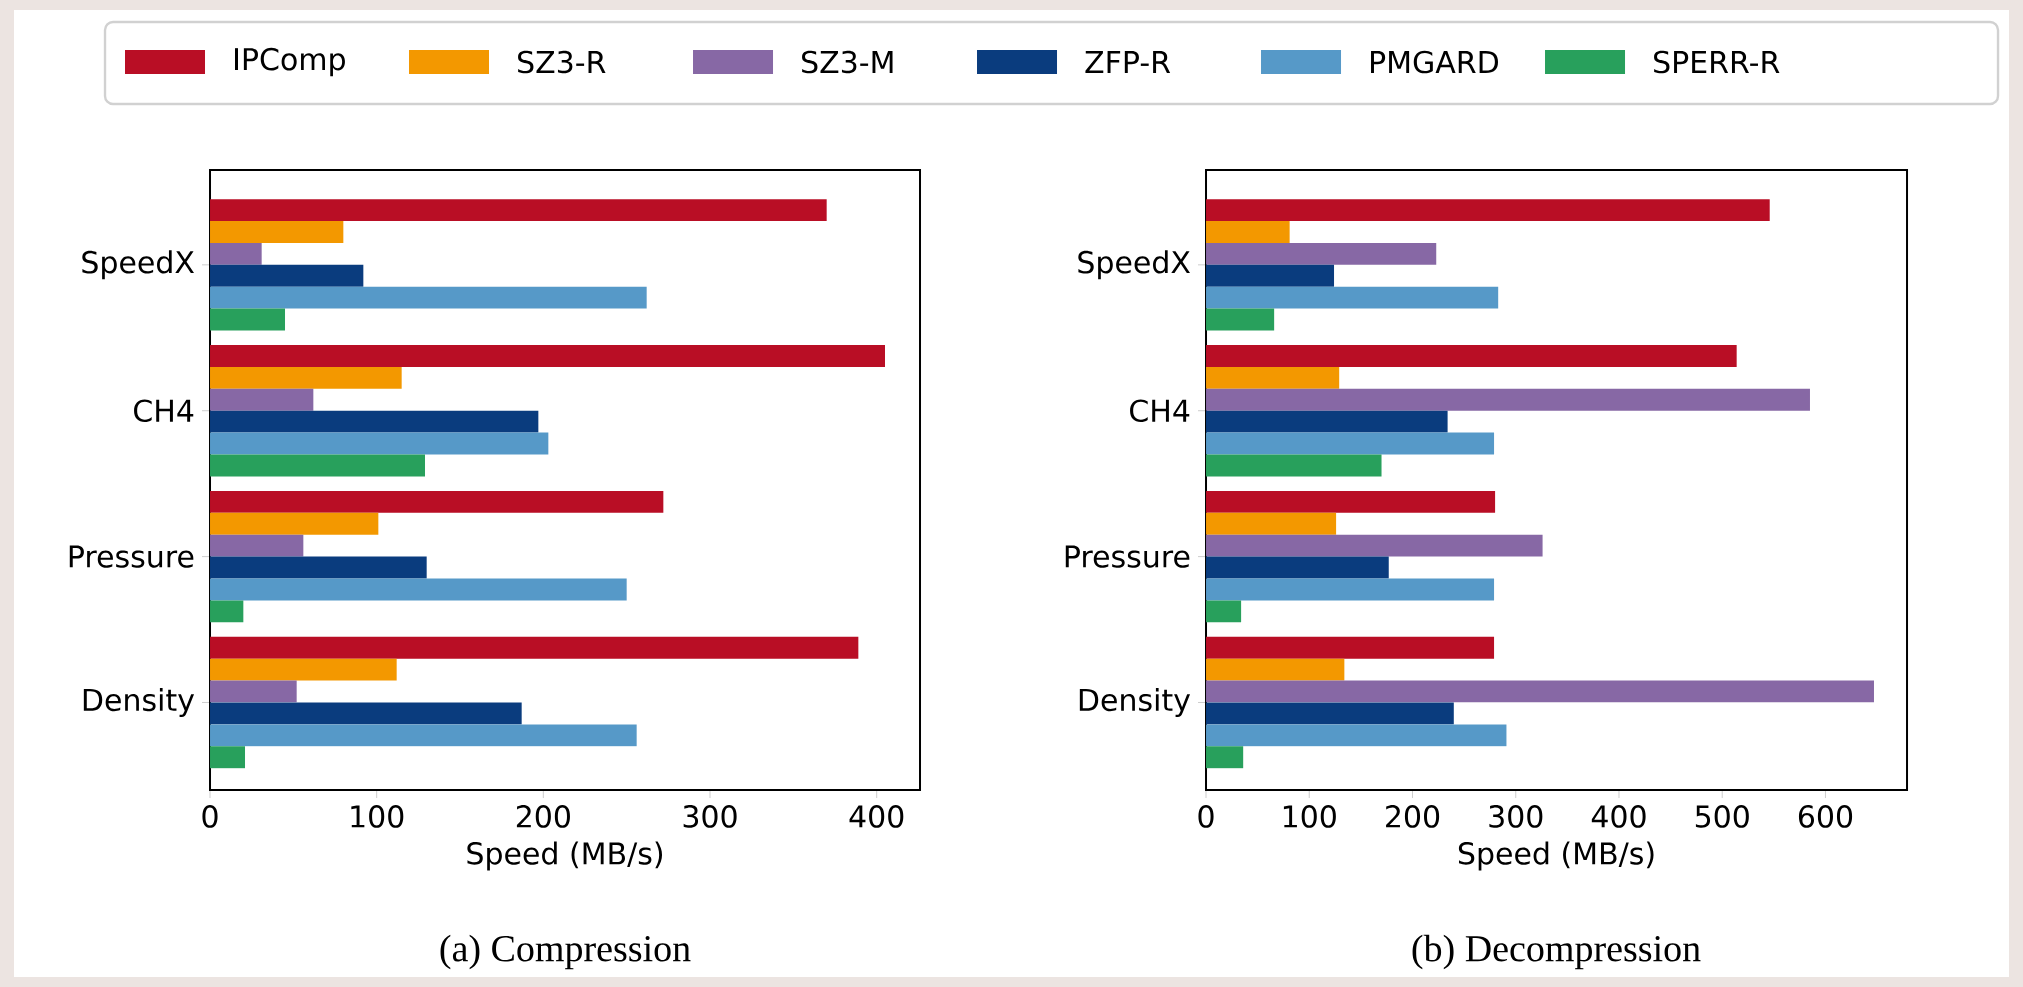 This screenshot has width=2023, height=987. What do you see at coordinates (1556, 952) in the screenshot?
I see `text: (b) Decompression` at bounding box center [1556, 952].